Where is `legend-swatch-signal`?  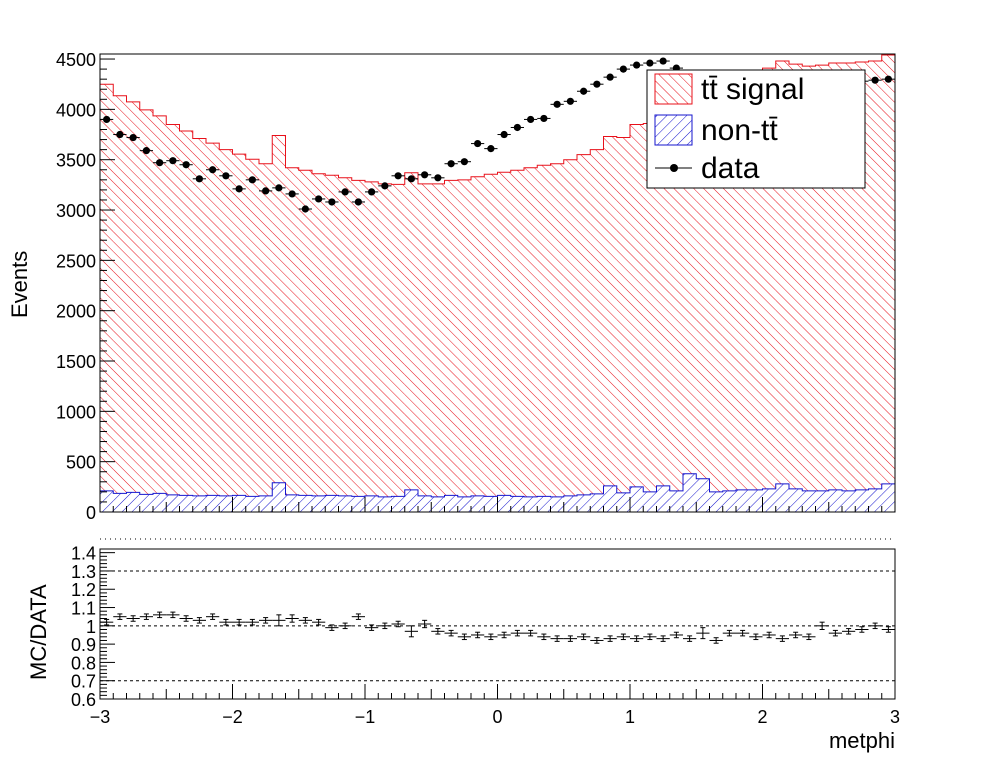
legend-swatch-signal is located at coordinates (673, 89).